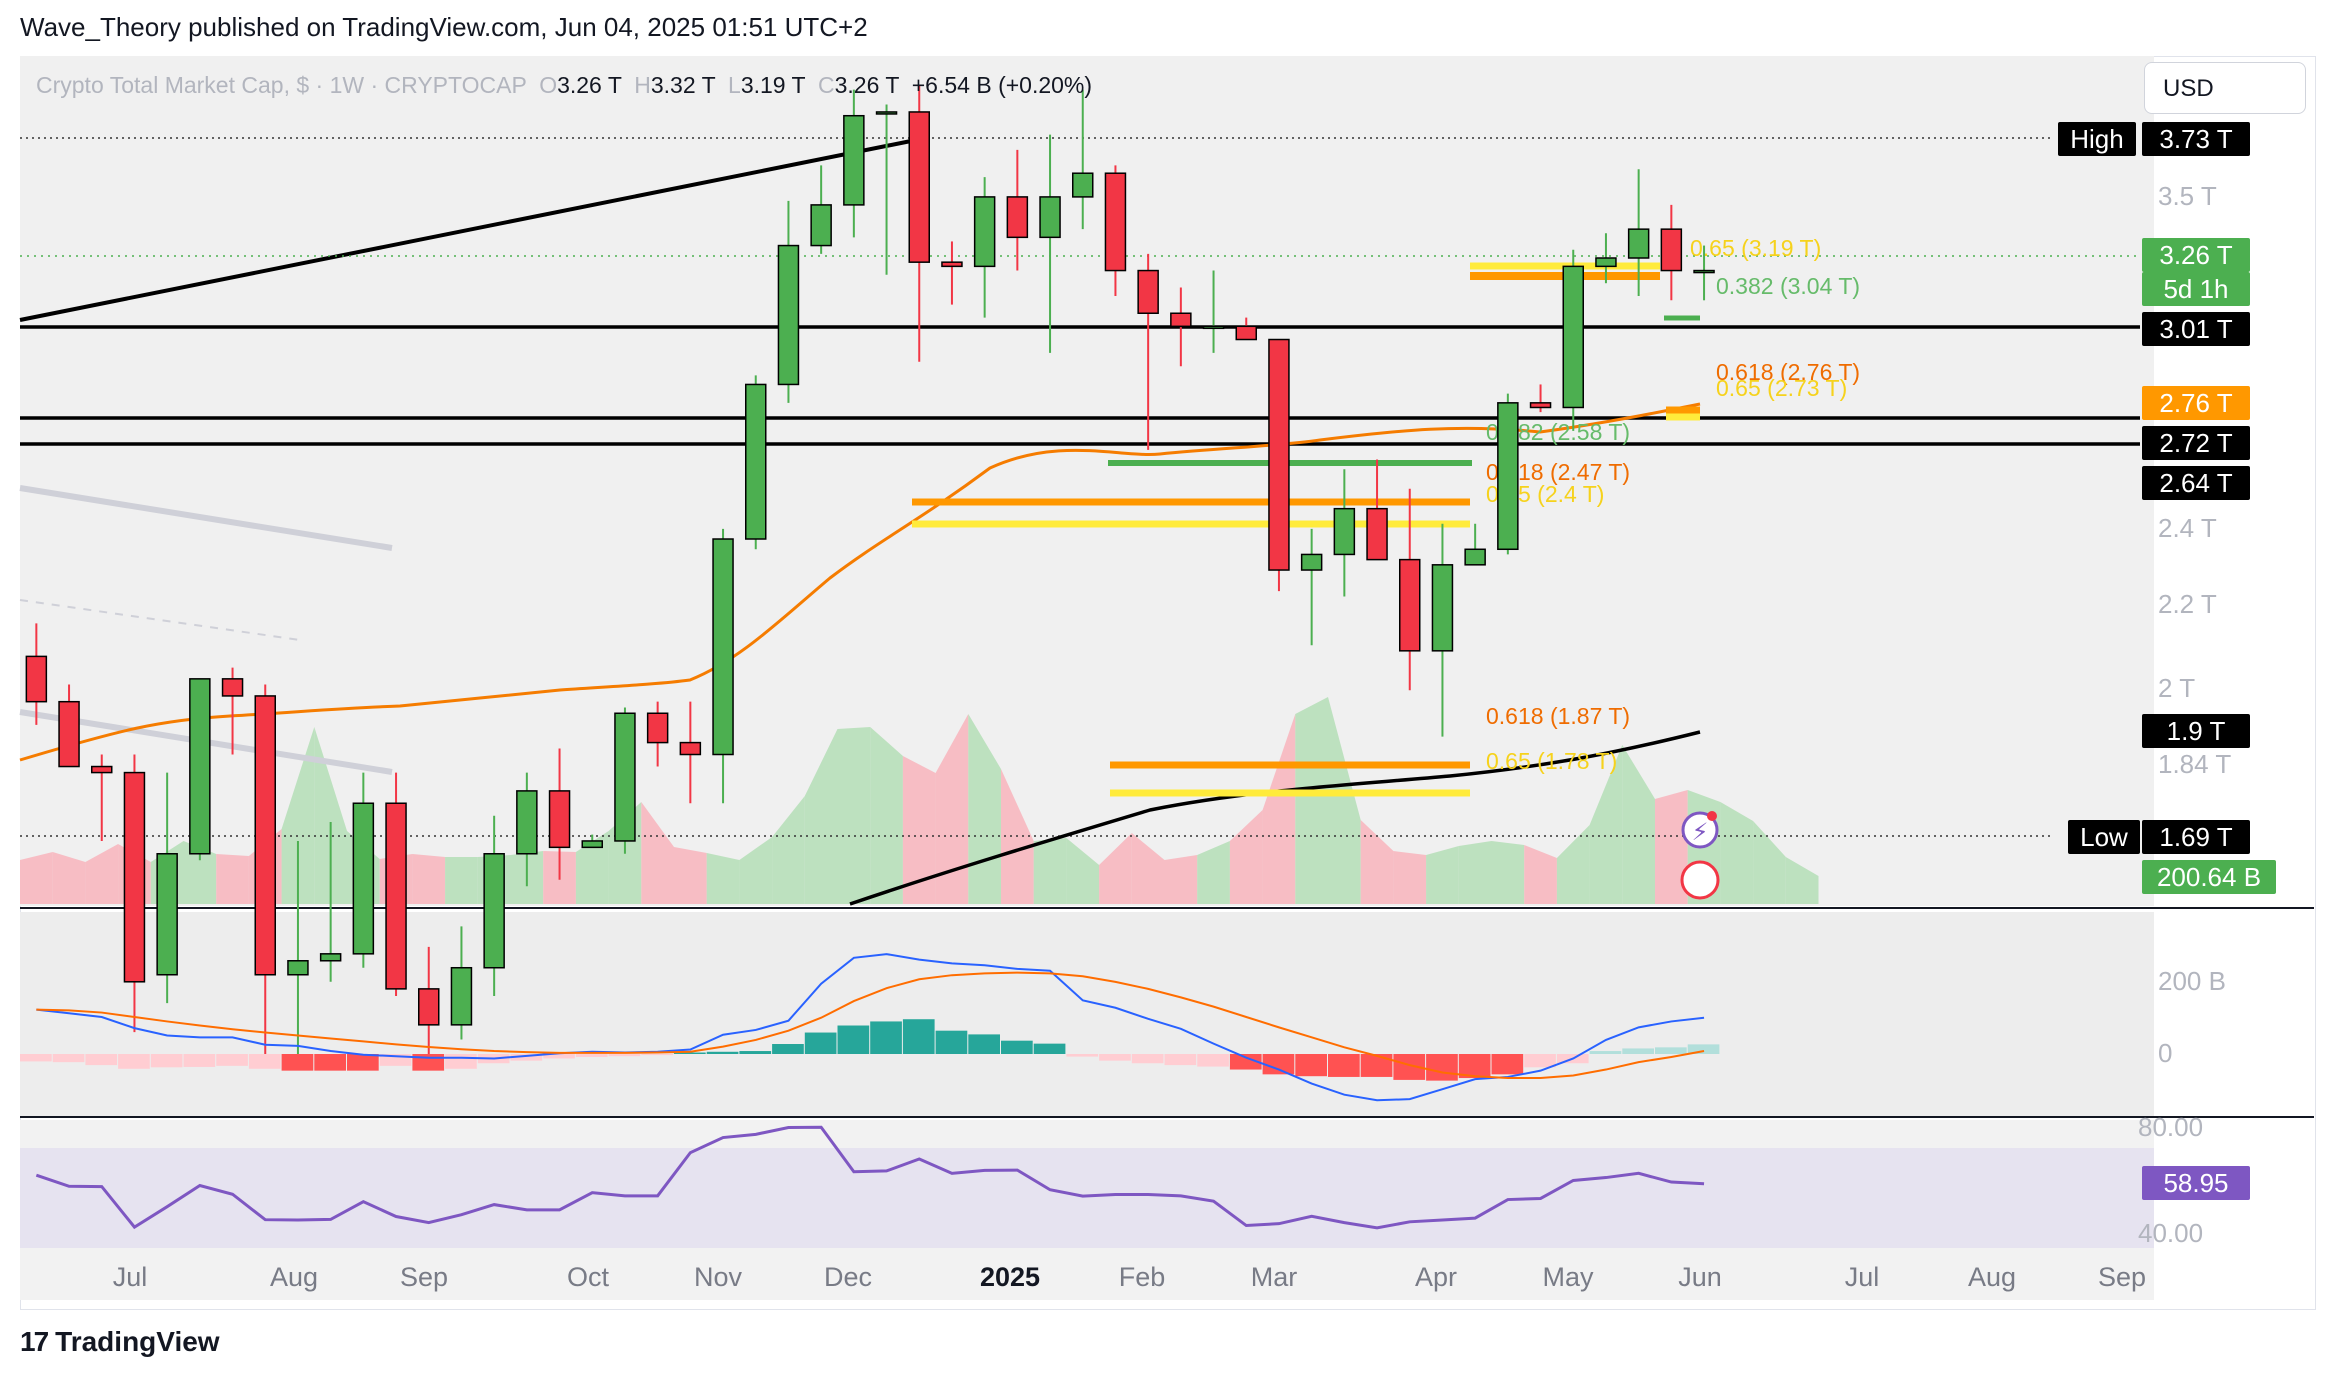  What do you see at coordinates (1002, 85) in the screenshot?
I see `change-value: +6.54 B (+0.20%)` at bounding box center [1002, 85].